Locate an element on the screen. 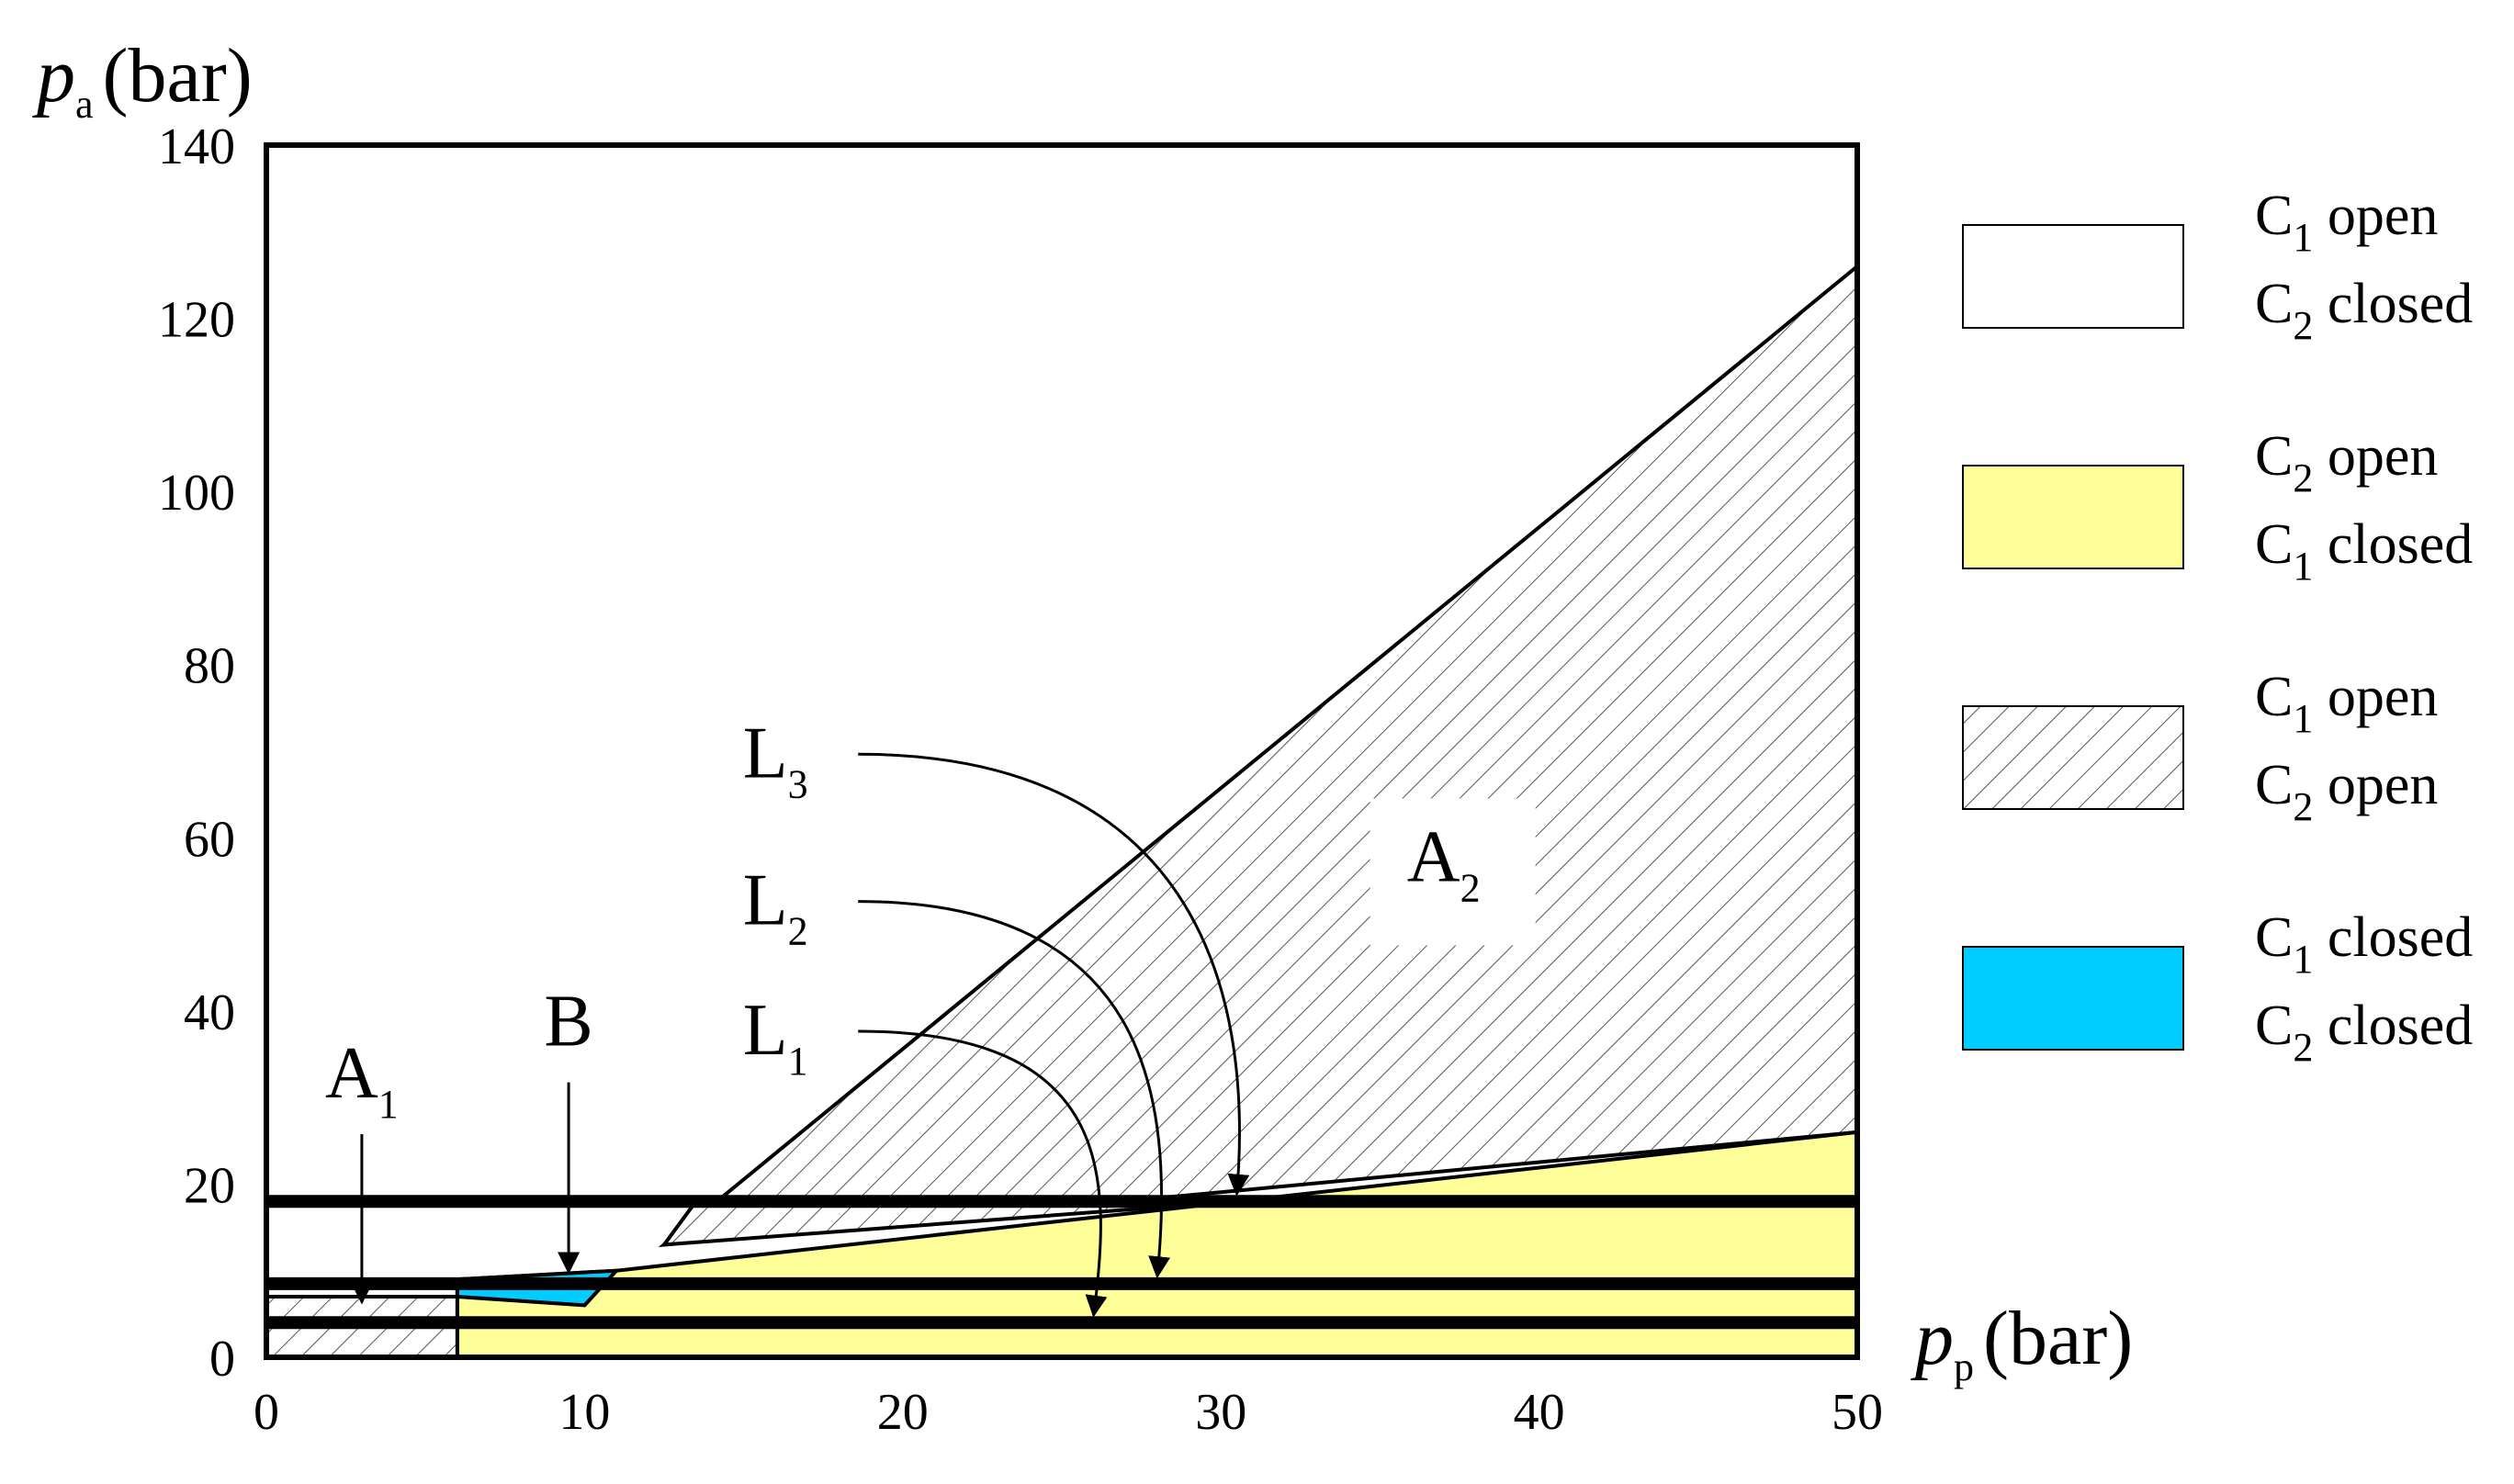  x-tick-label: 50 is located at coordinates (1857, 1413).